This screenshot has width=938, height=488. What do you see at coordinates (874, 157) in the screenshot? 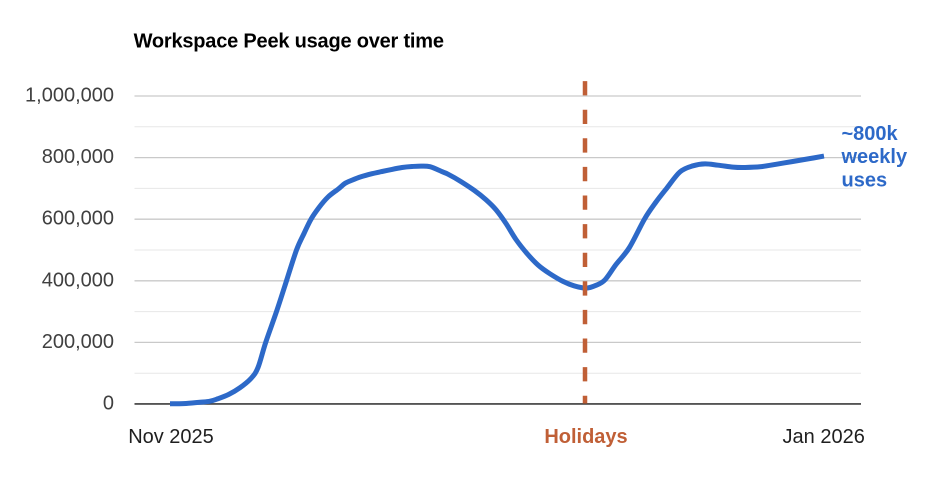
I see `svg-text: weekly` at bounding box center [874, 157].